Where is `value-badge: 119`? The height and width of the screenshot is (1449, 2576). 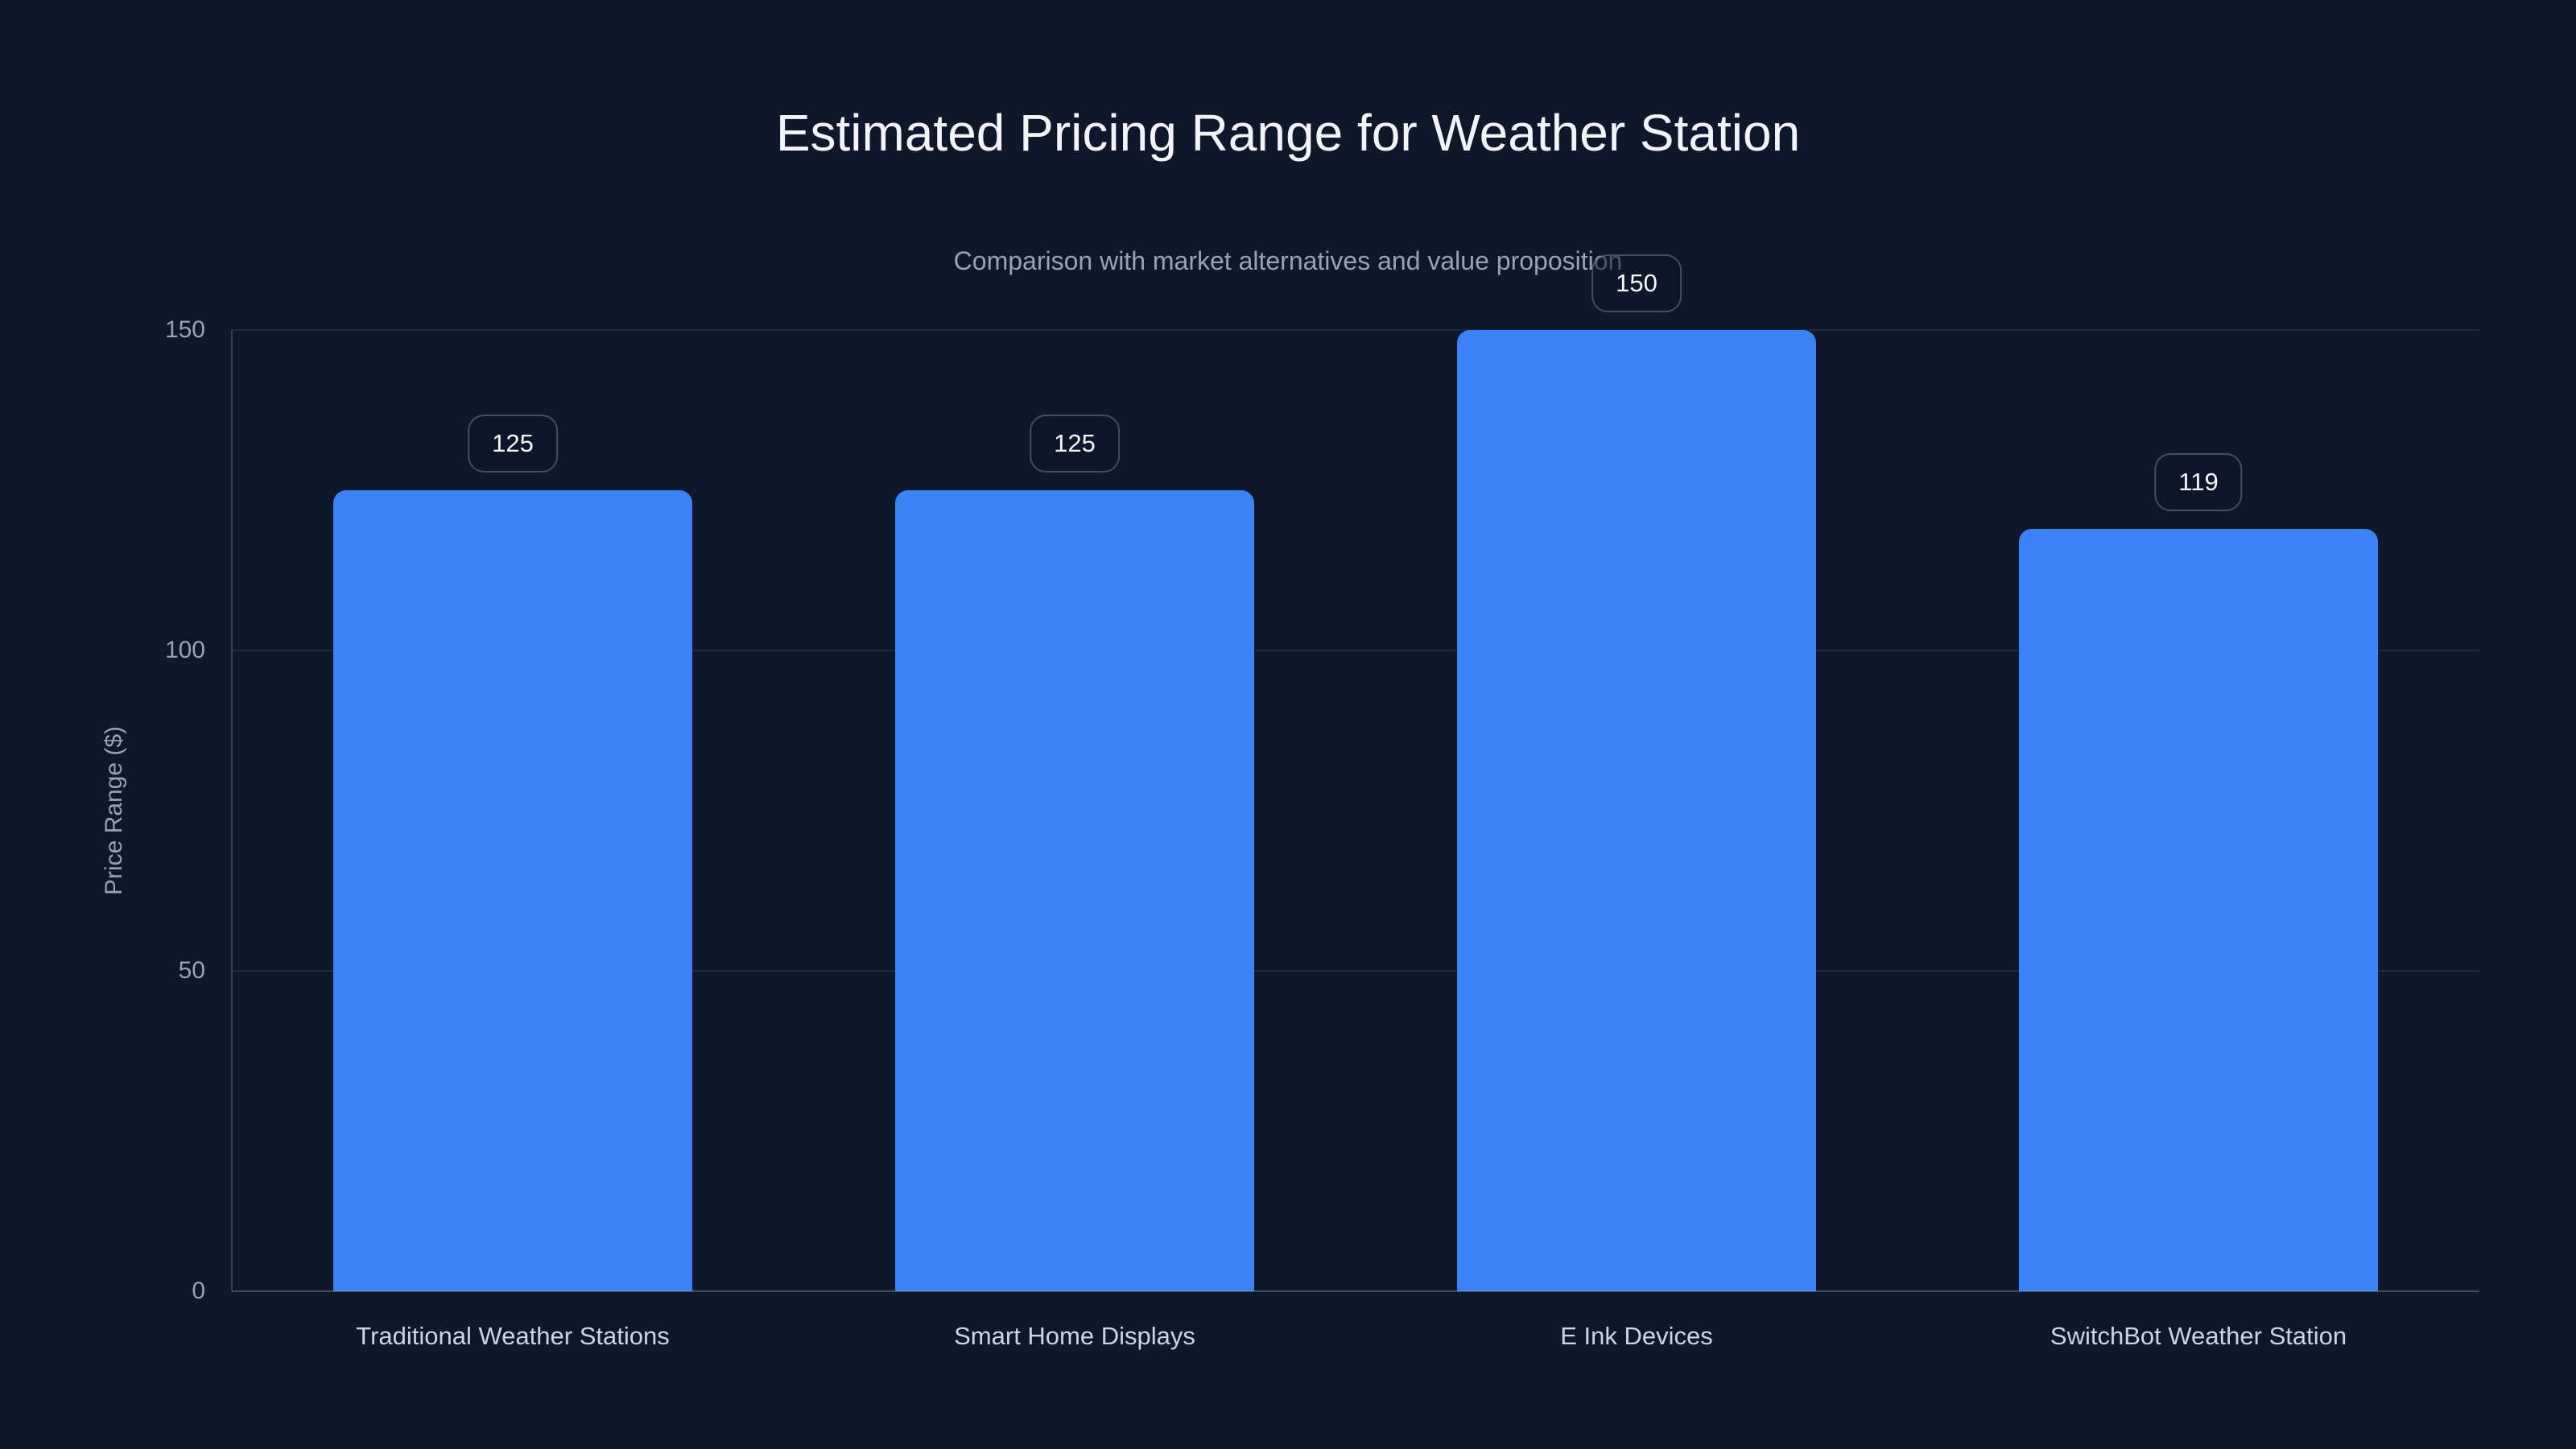
value-badge: 119 is located at coordinates (2198, 482).